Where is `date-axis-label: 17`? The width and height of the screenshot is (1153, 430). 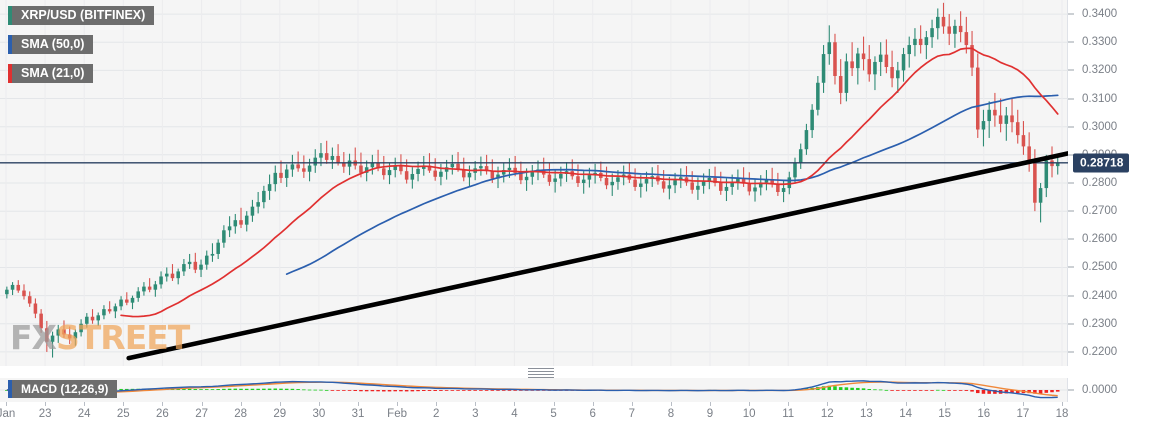 date-axis-label: 17 is located at coordinates (1023, 414).